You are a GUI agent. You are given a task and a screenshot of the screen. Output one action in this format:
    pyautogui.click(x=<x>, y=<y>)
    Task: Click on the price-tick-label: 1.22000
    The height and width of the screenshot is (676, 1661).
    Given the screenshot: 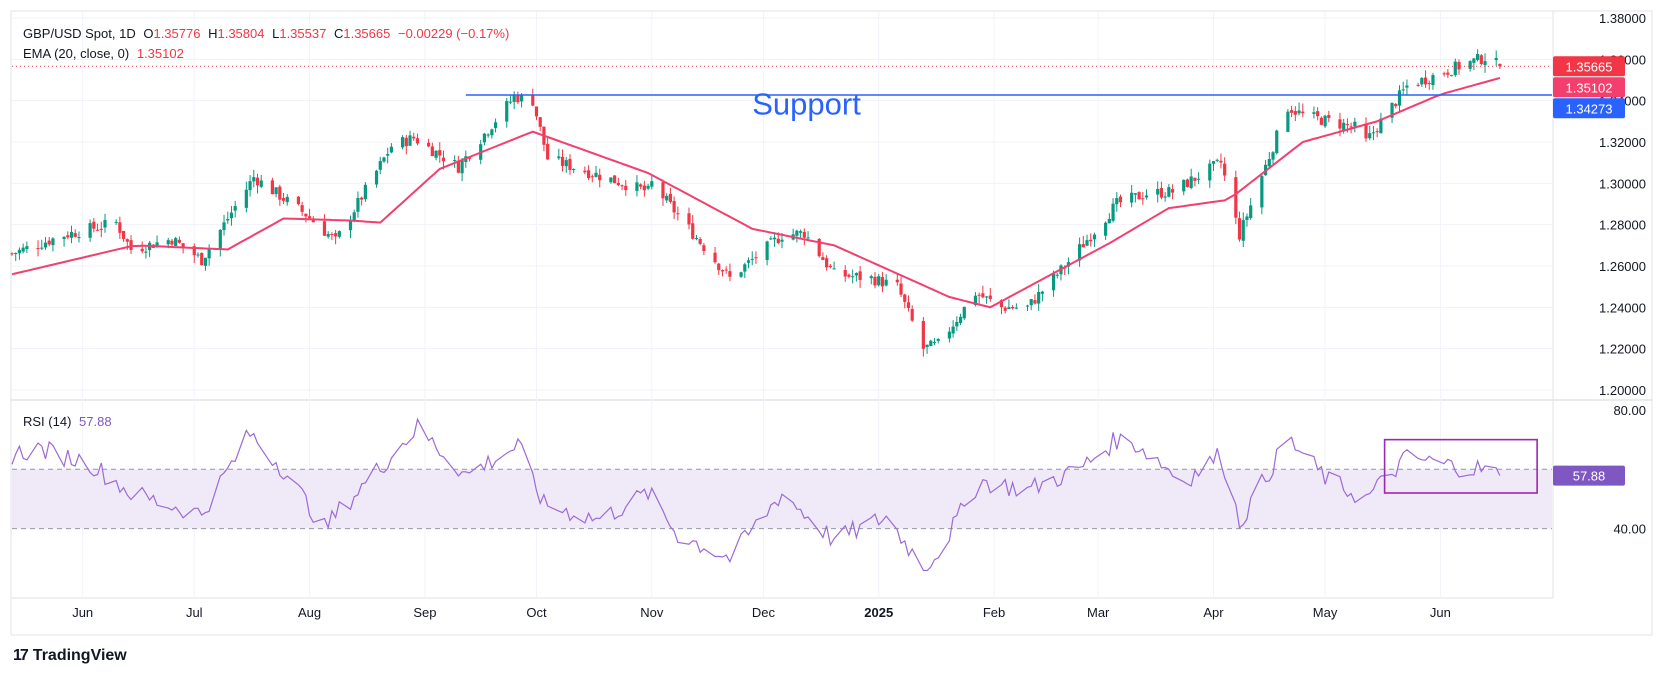 What is the action you would take?
    pyautogui.click(x=1622, y=349)
    